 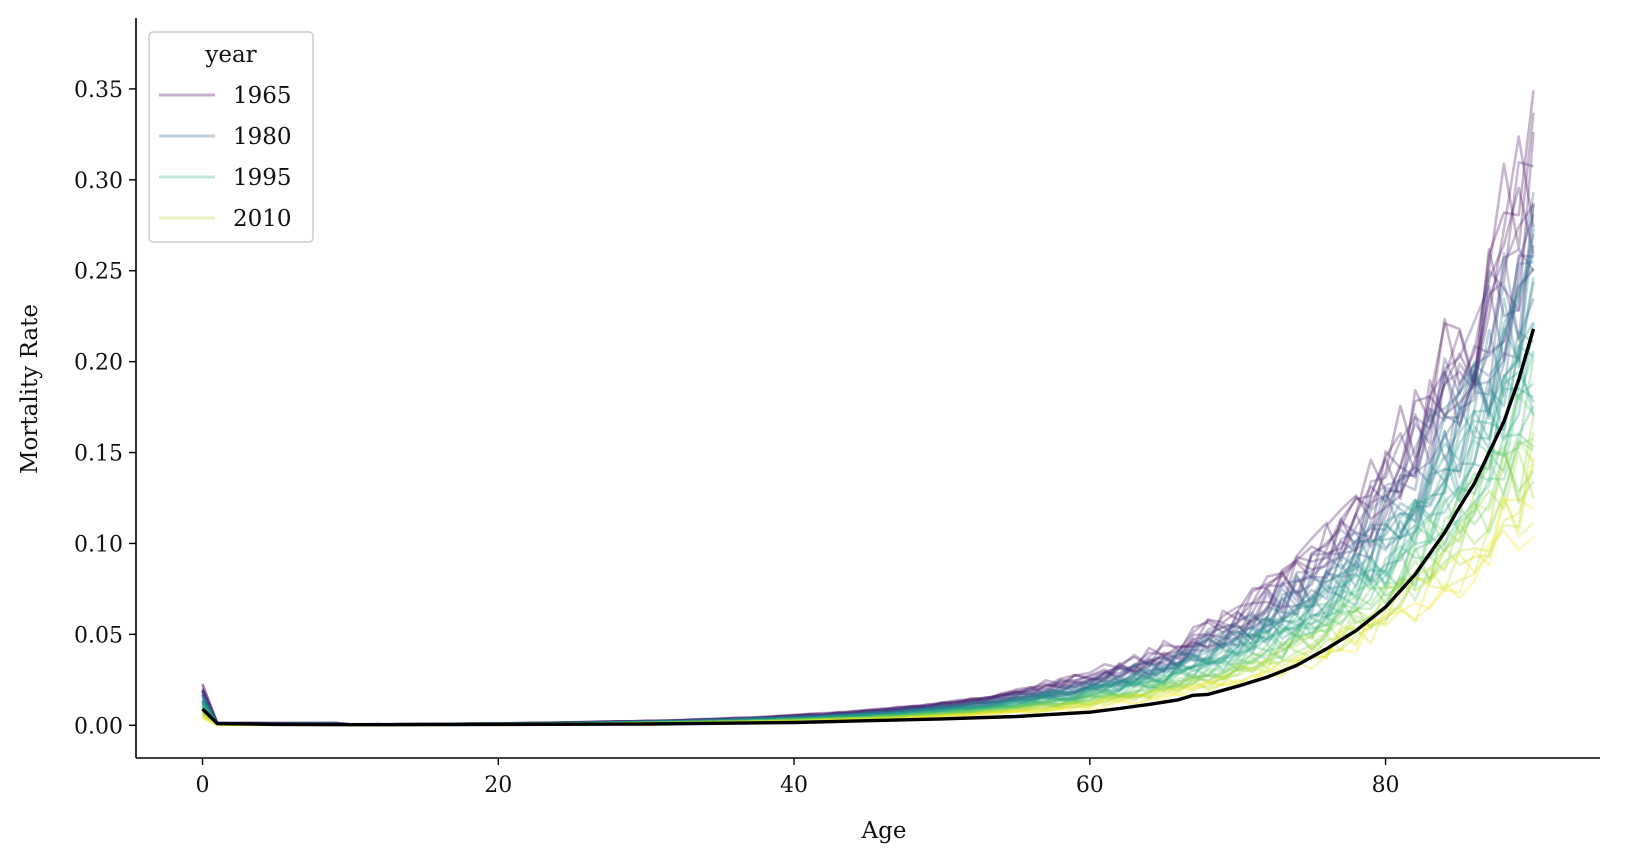 I want to click on legend-title: year, so click(x=230, y=55).